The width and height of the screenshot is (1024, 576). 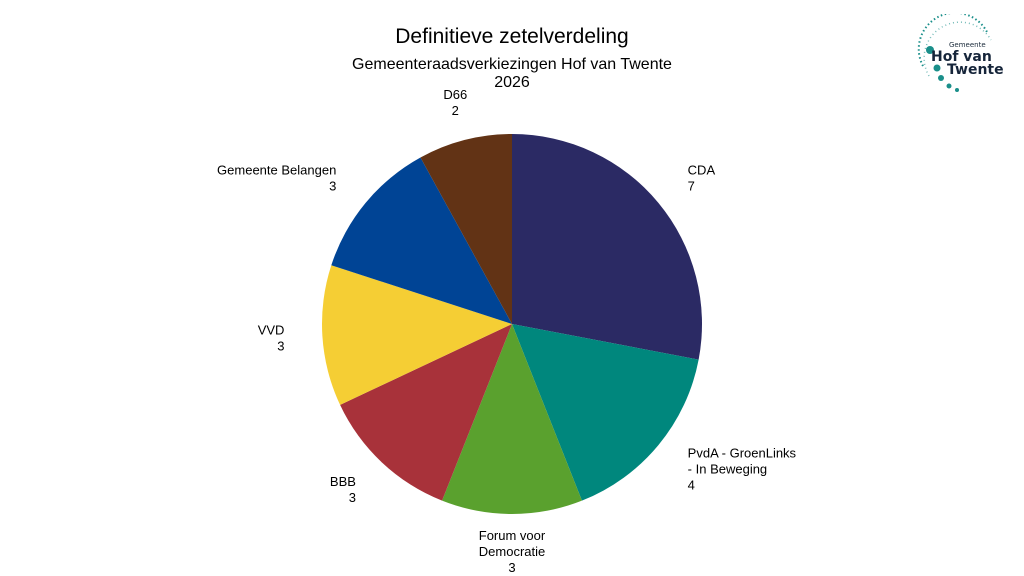 I want to click on logo-mark, so click(x=954, y=51).